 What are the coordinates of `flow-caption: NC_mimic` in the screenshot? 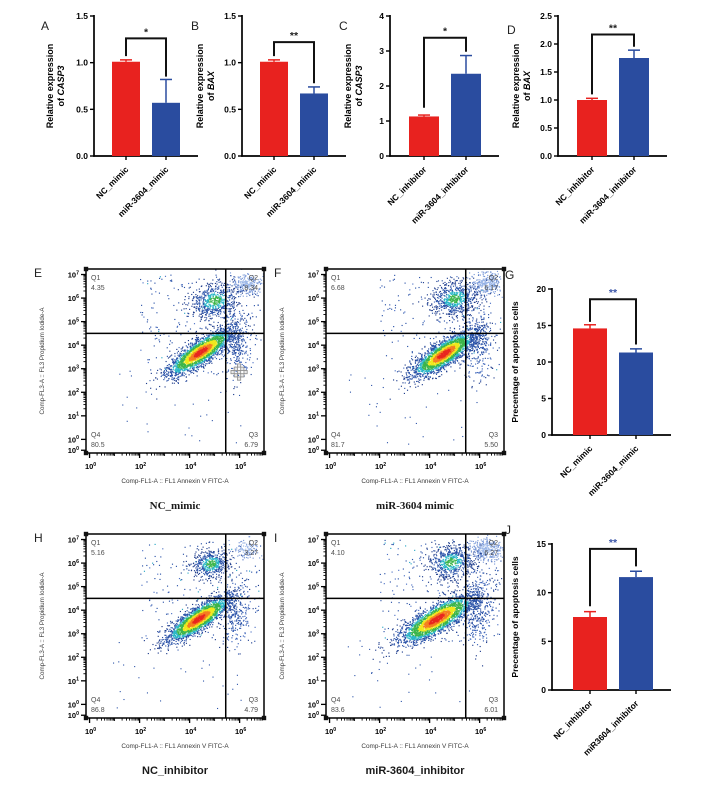 It's located at (175, 506).